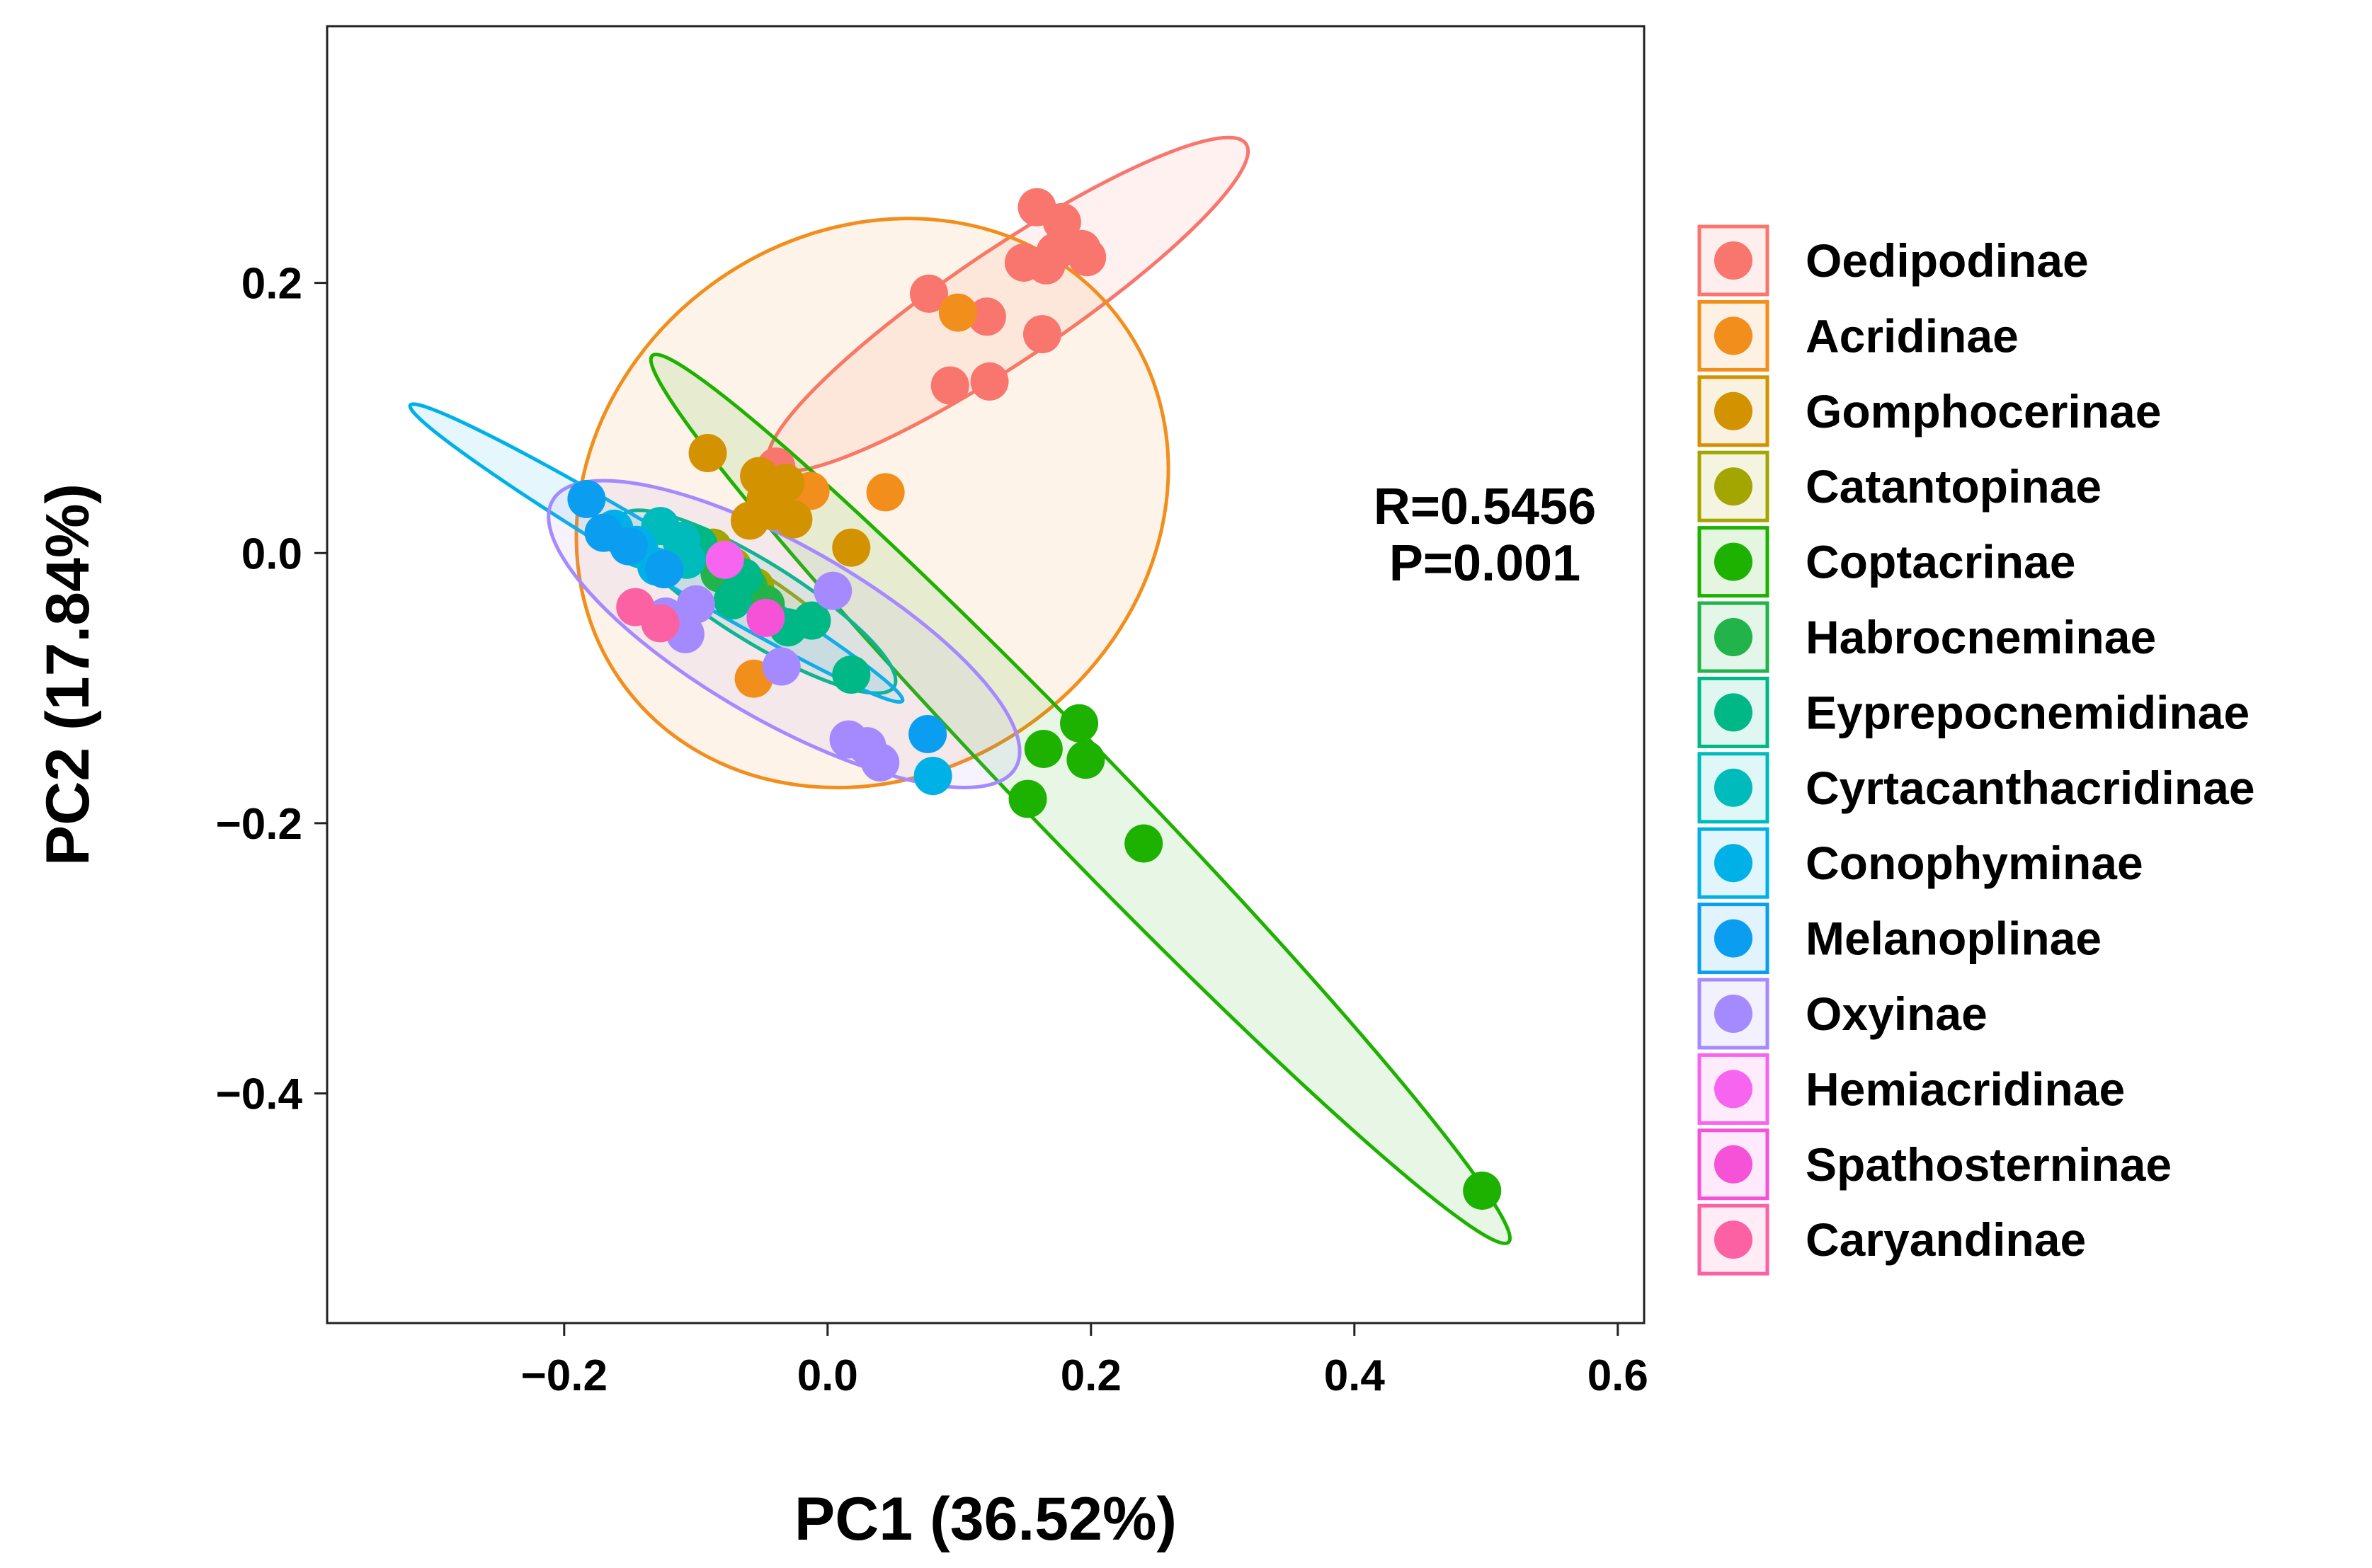 Image resolution: width=2372 pixels, height=1568 pixels. What do you see at coordinates (1733, 1164) in the screenshot?
I see `legend-marker-spathosterninae` at bounding box center [1733, 1164].